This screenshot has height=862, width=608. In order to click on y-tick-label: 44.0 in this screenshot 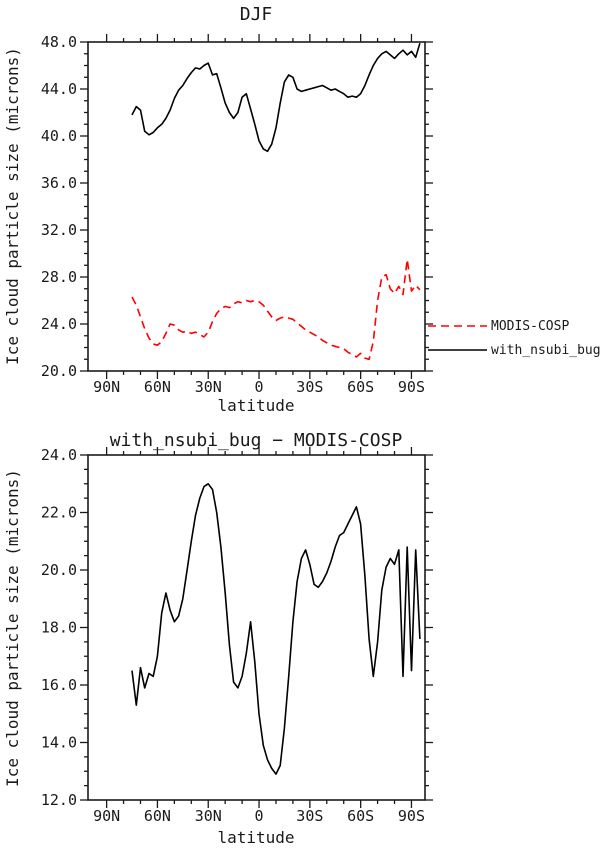, I will do `click(59, 89)`.